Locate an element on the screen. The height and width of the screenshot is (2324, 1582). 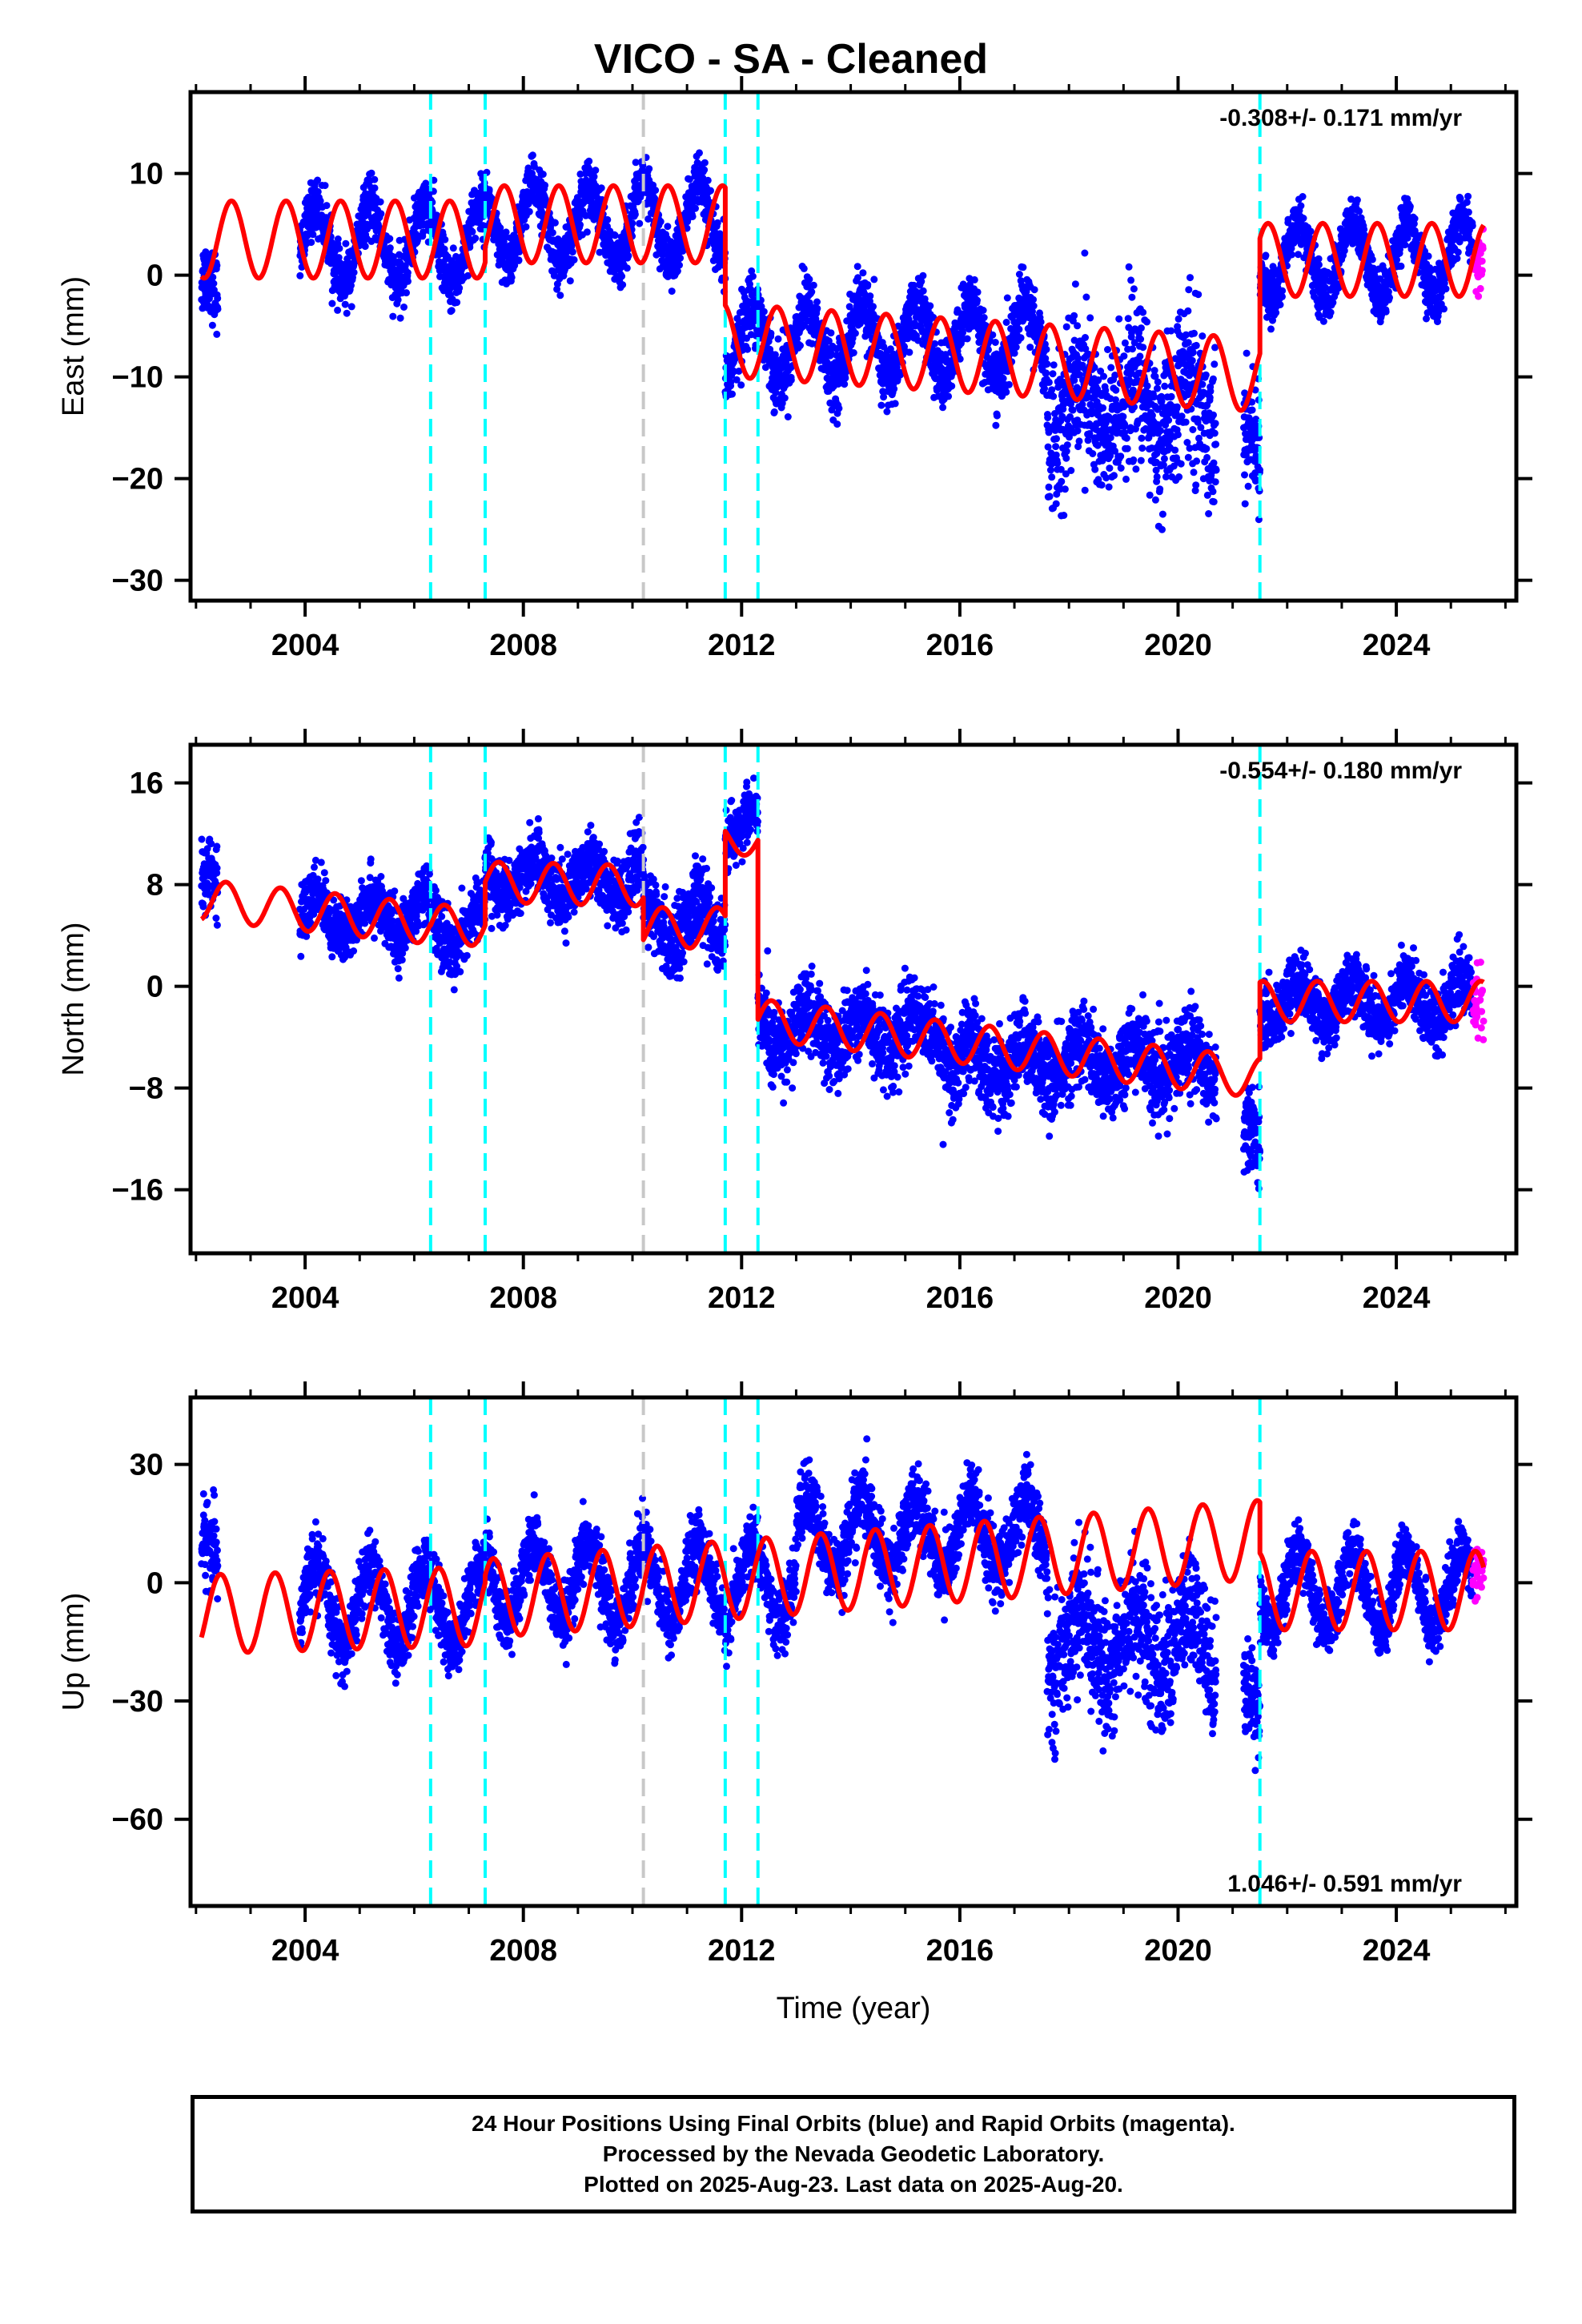
page-title: VICO - SA - Cleaned is located at coordinates (791, 59).